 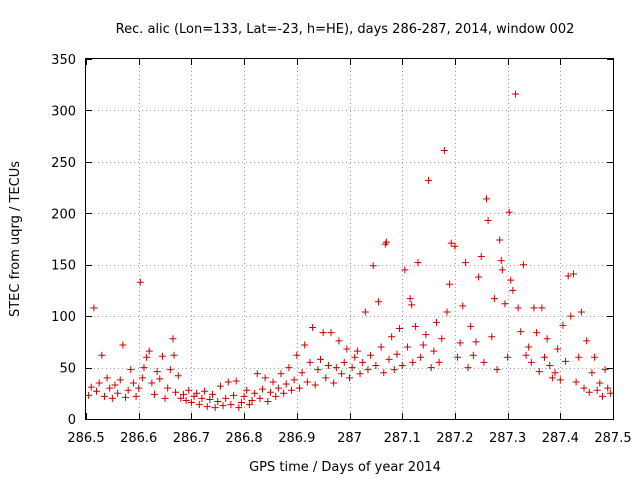 I want to click on y-tick-label: 300, so click(x=63, y=111).